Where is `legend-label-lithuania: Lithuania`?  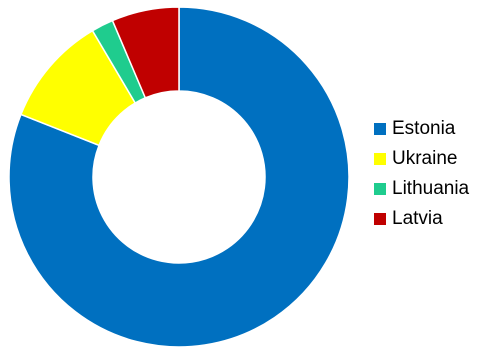
legend-label-lithuania: Lithuania is located at coordinates (431, 188).